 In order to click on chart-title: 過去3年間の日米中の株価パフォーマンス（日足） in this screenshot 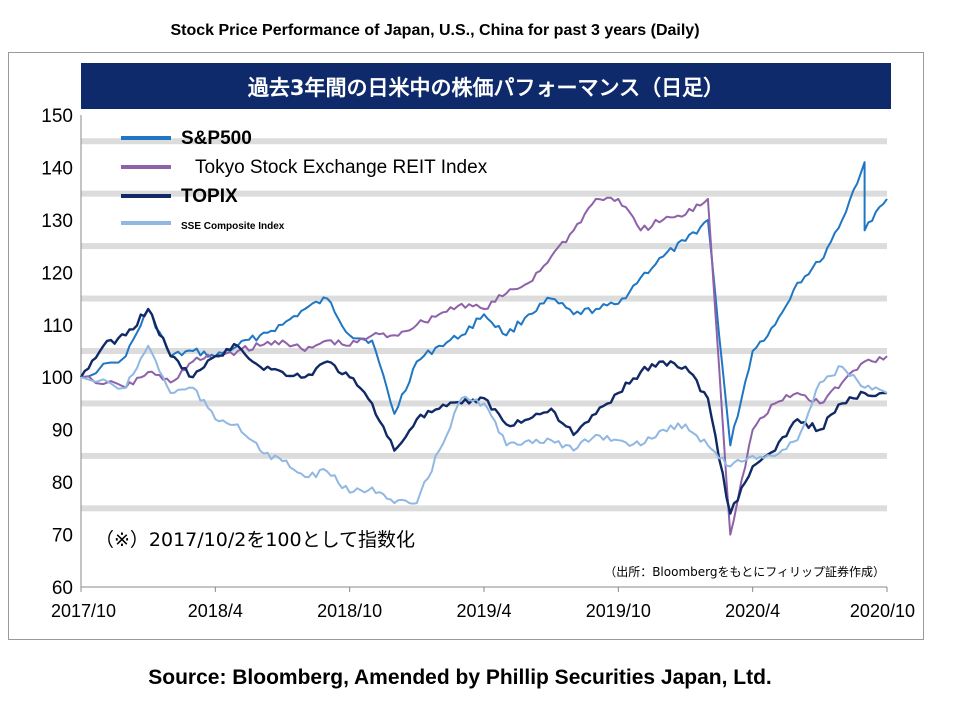, I will do `click(486, 88)`.